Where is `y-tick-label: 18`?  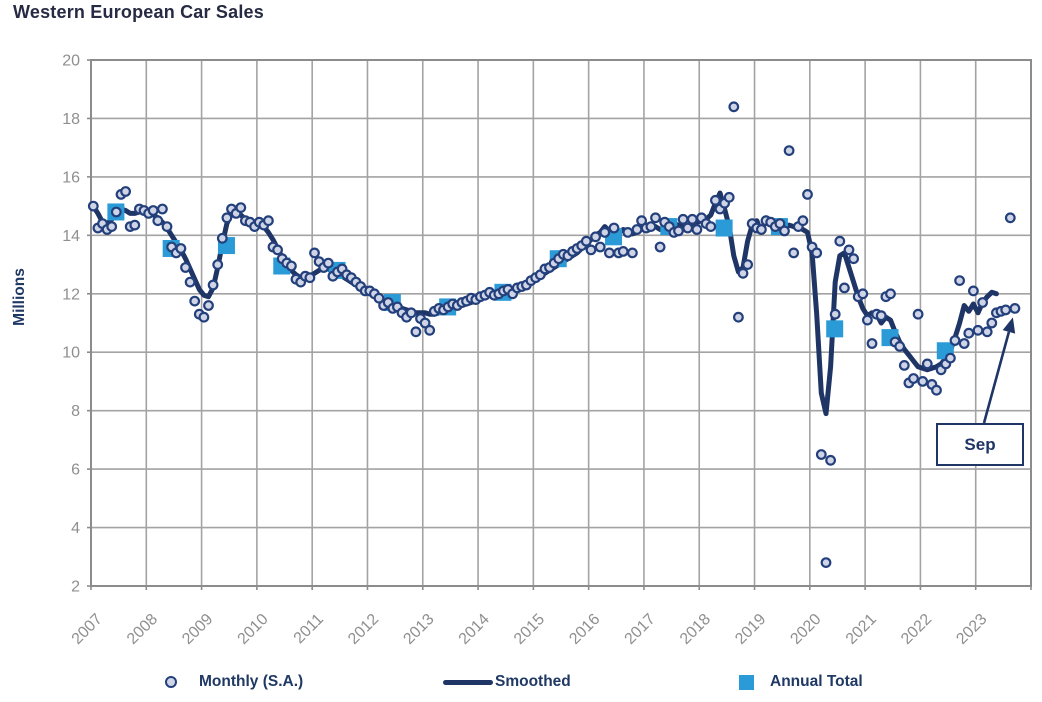
y-tick-label: 18 is located at coordinates (71, 119).